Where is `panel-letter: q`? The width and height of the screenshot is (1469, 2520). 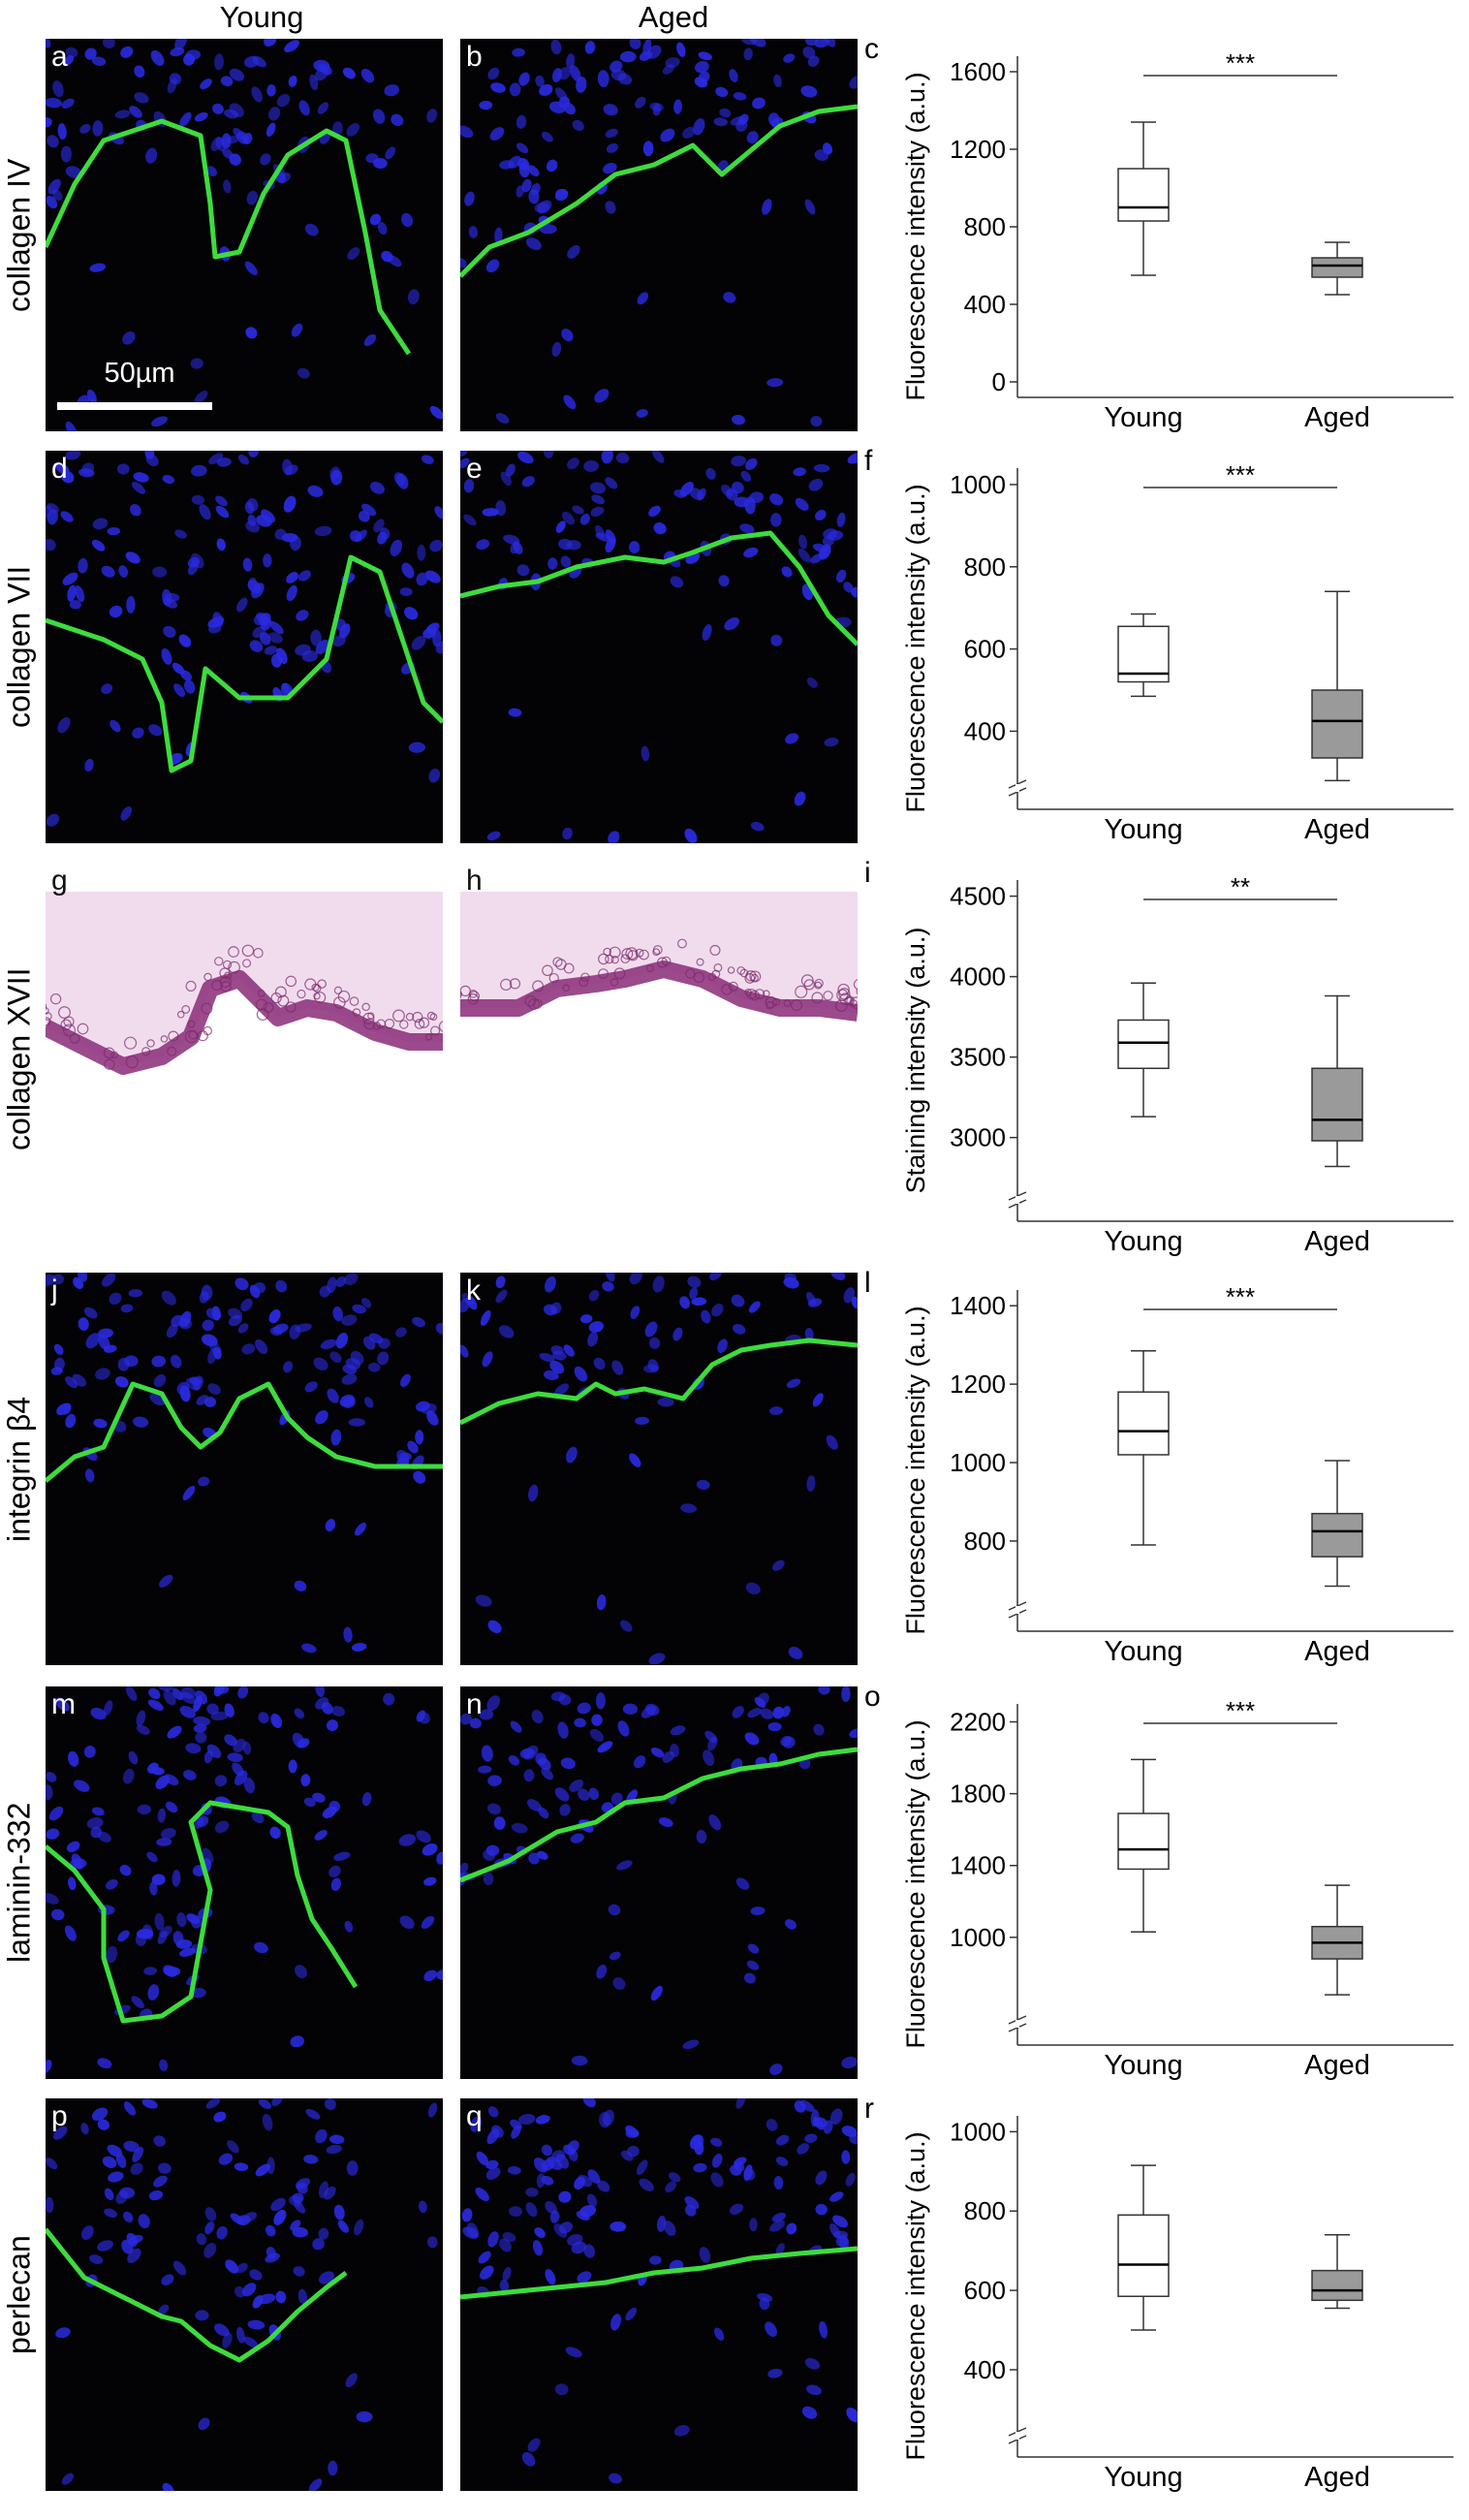
panel-letter: q is located at coordinates (474, 2116).